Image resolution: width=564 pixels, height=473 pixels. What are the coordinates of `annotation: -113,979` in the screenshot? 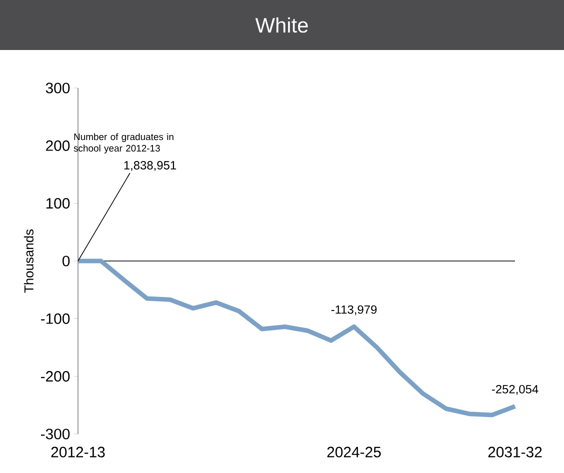 It's located at (354, 310).